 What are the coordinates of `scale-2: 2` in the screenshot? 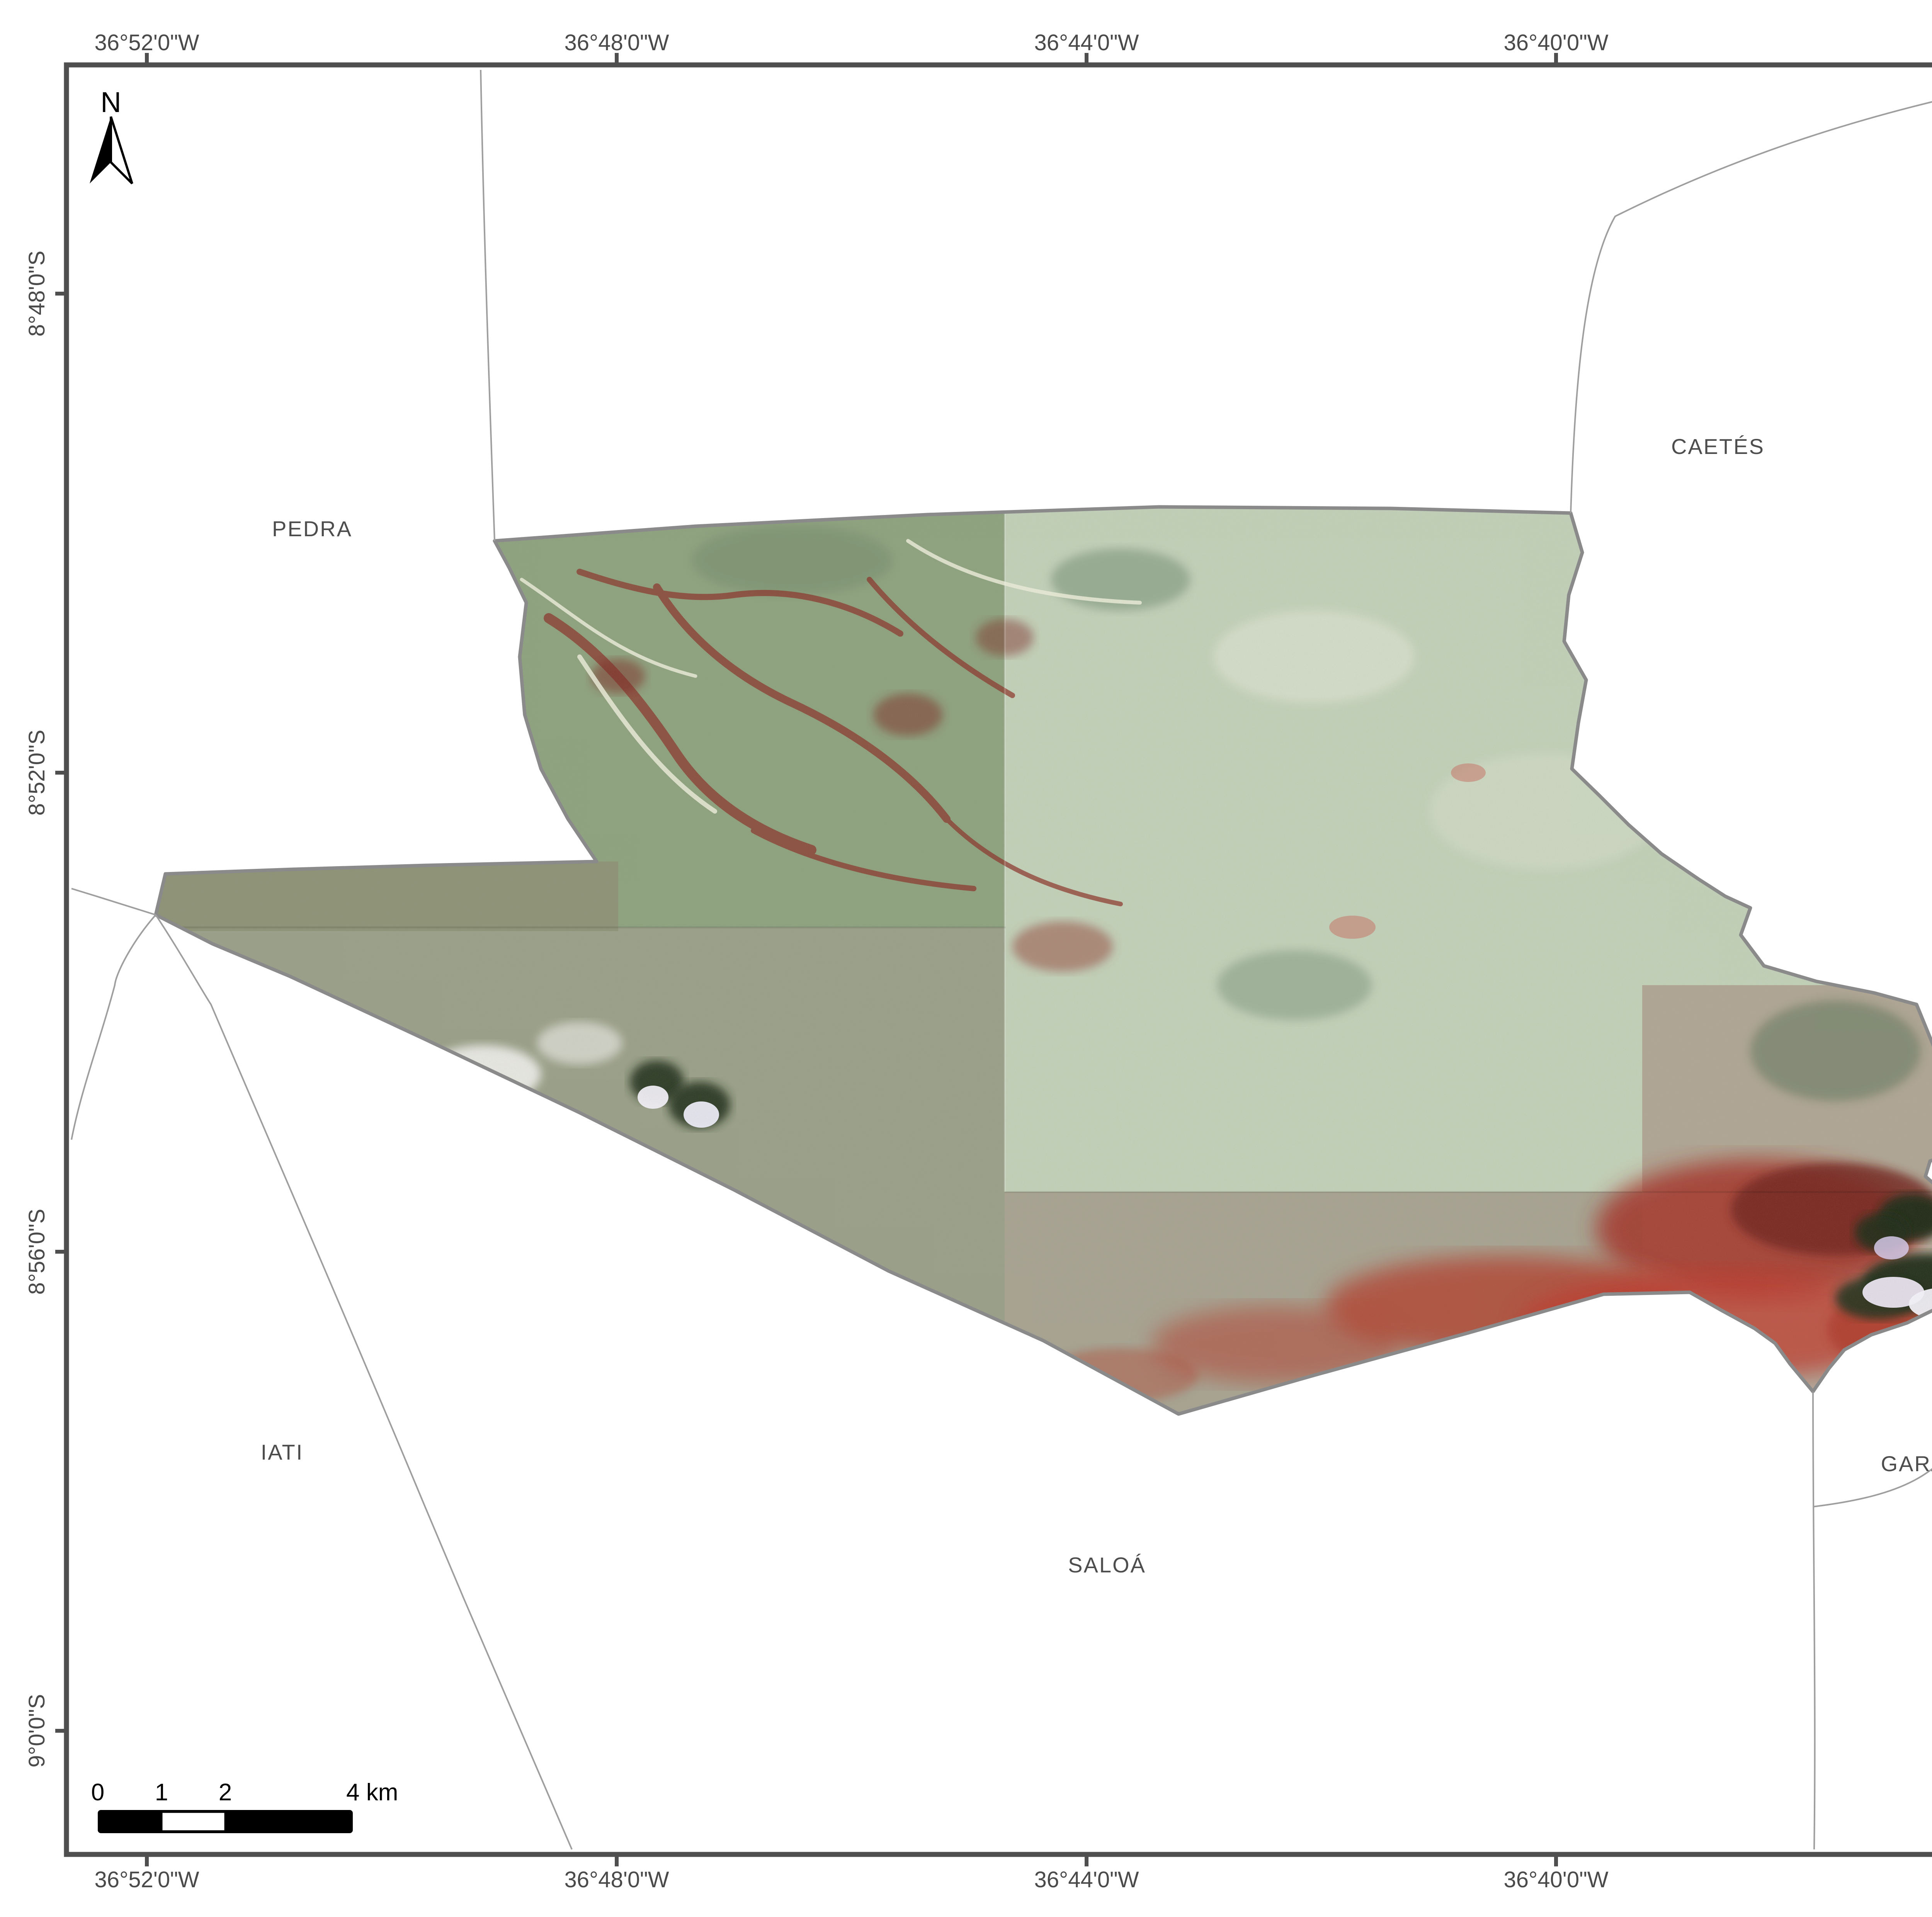 It's located at (225, 1793).